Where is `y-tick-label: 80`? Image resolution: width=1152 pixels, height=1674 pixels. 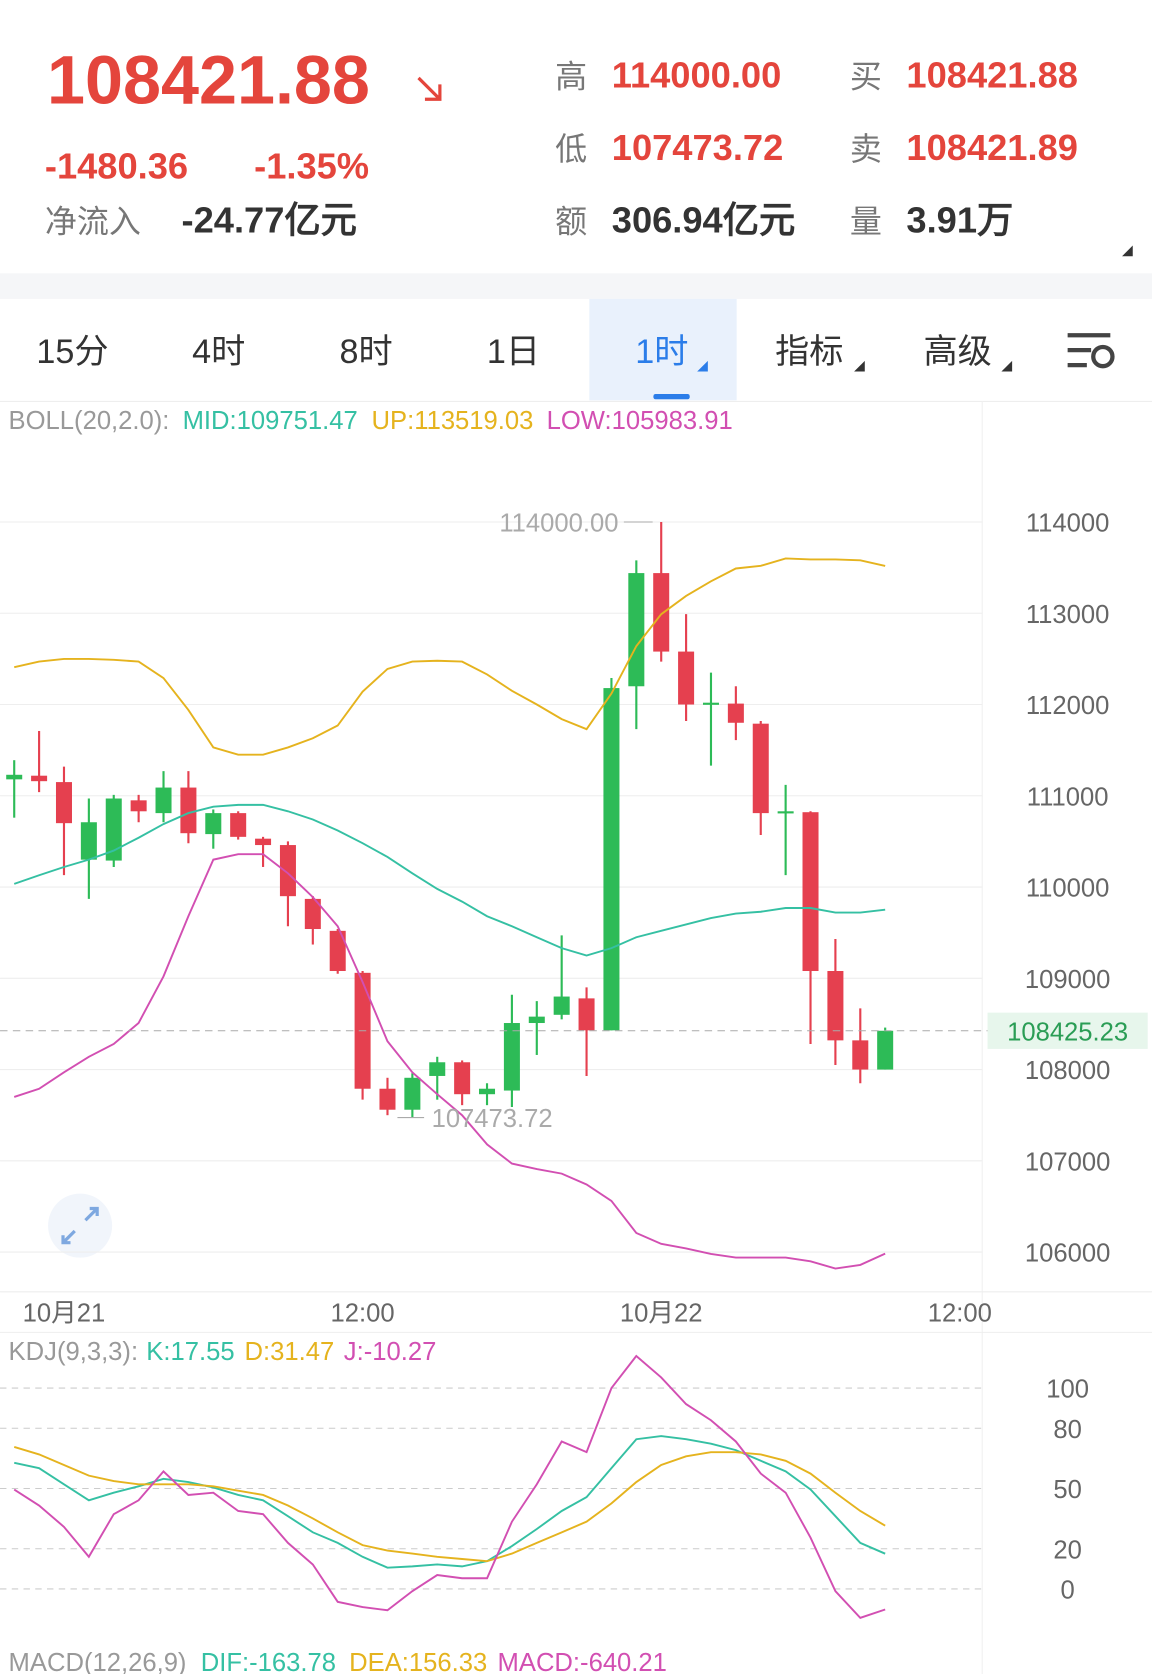 y-tick-label: 80 is located at coordinates (1067, 1430).